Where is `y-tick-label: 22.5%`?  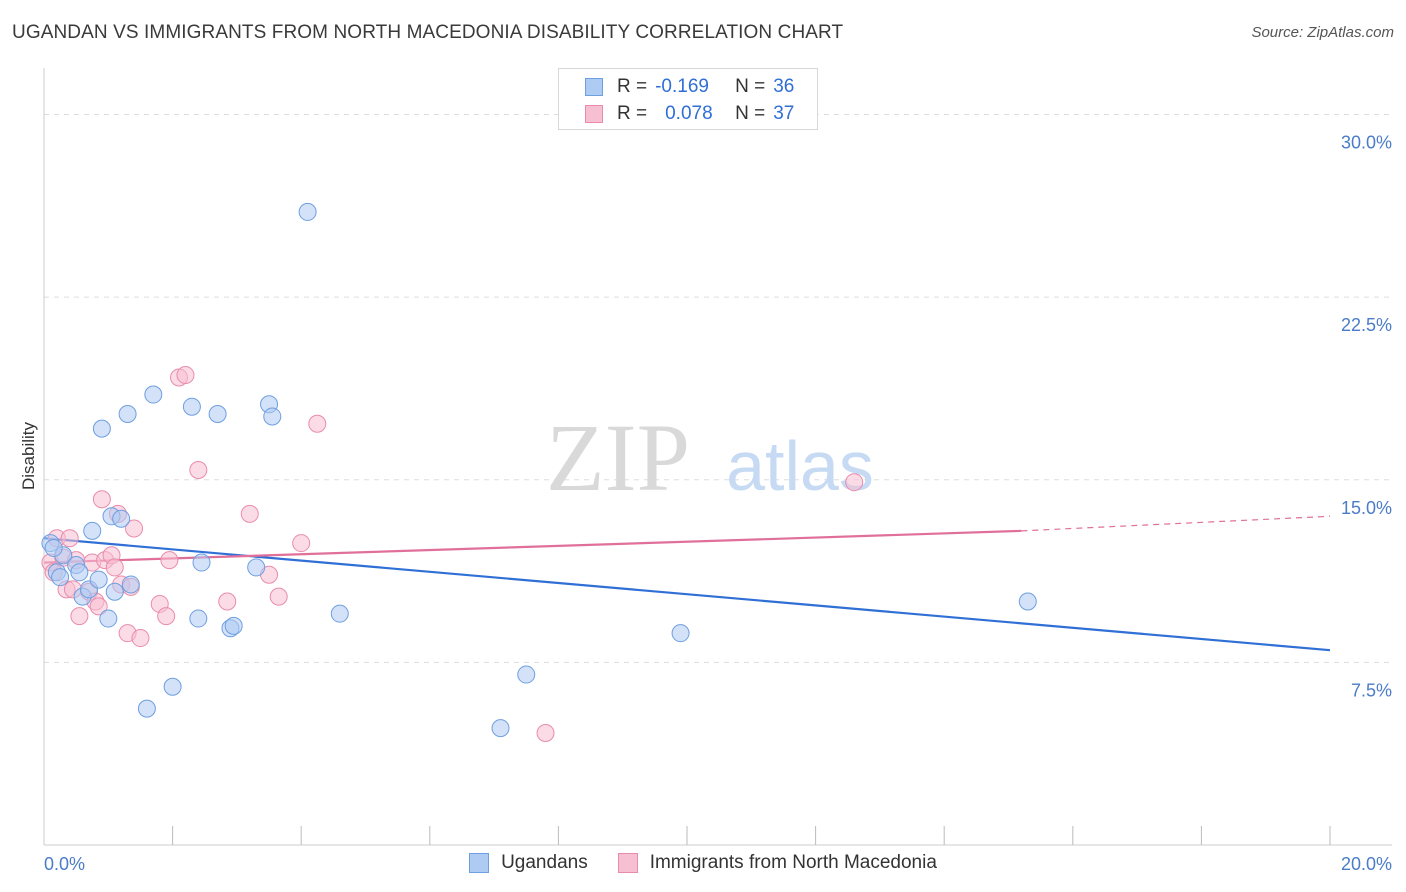
y-tick-label: 22.5% is located at coordinates (1366, 325).